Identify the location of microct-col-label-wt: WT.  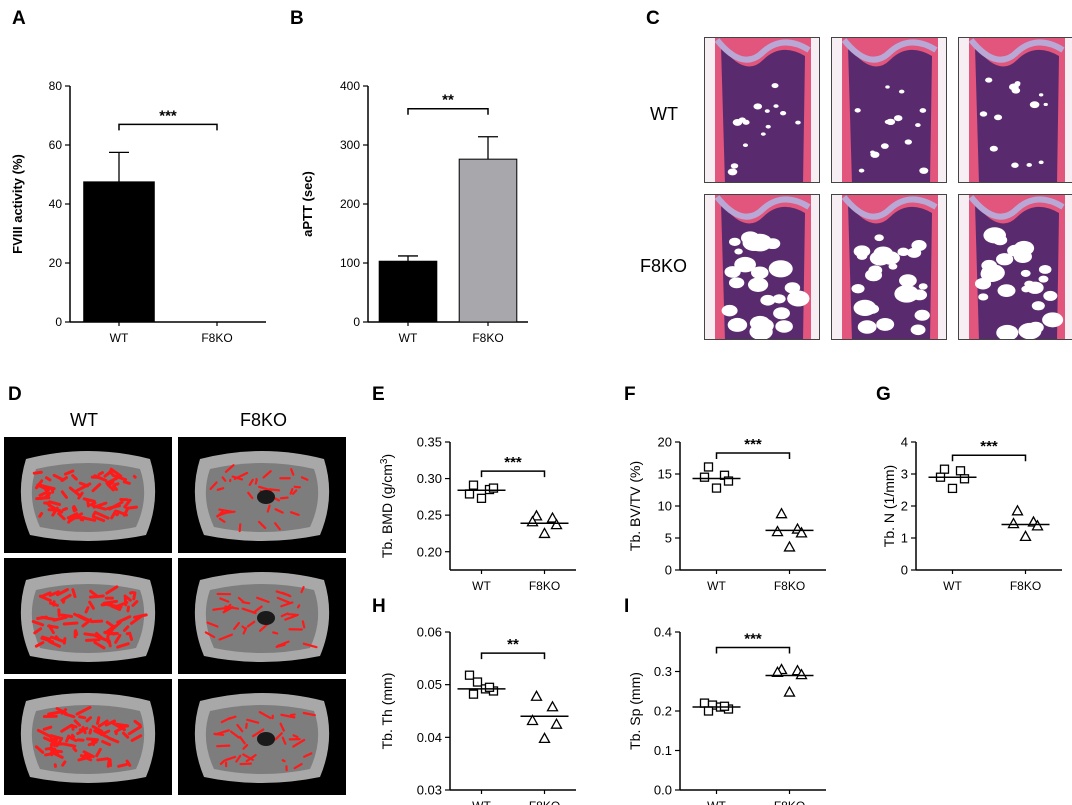
(84, 420).